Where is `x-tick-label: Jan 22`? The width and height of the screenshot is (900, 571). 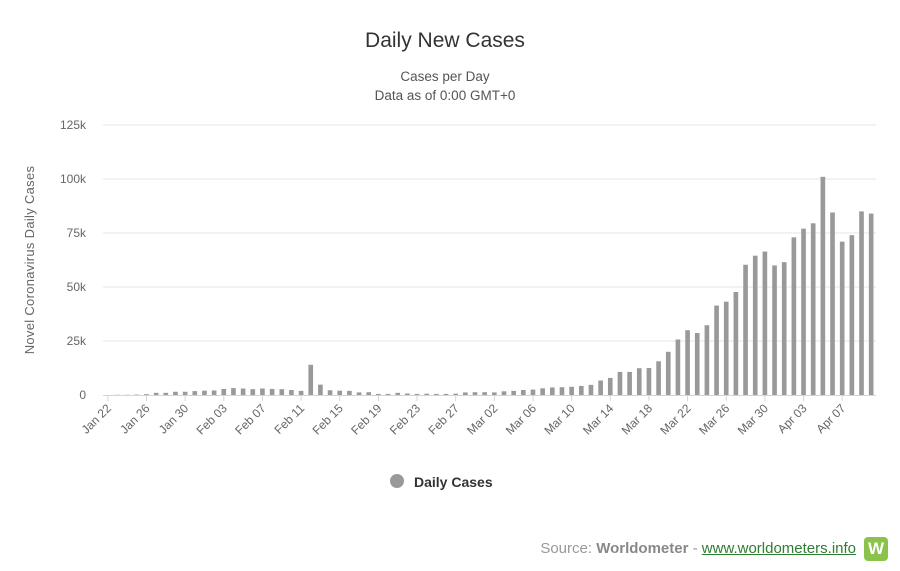
x-tick-label: Jan 22 is located at coordinates (97, 419).